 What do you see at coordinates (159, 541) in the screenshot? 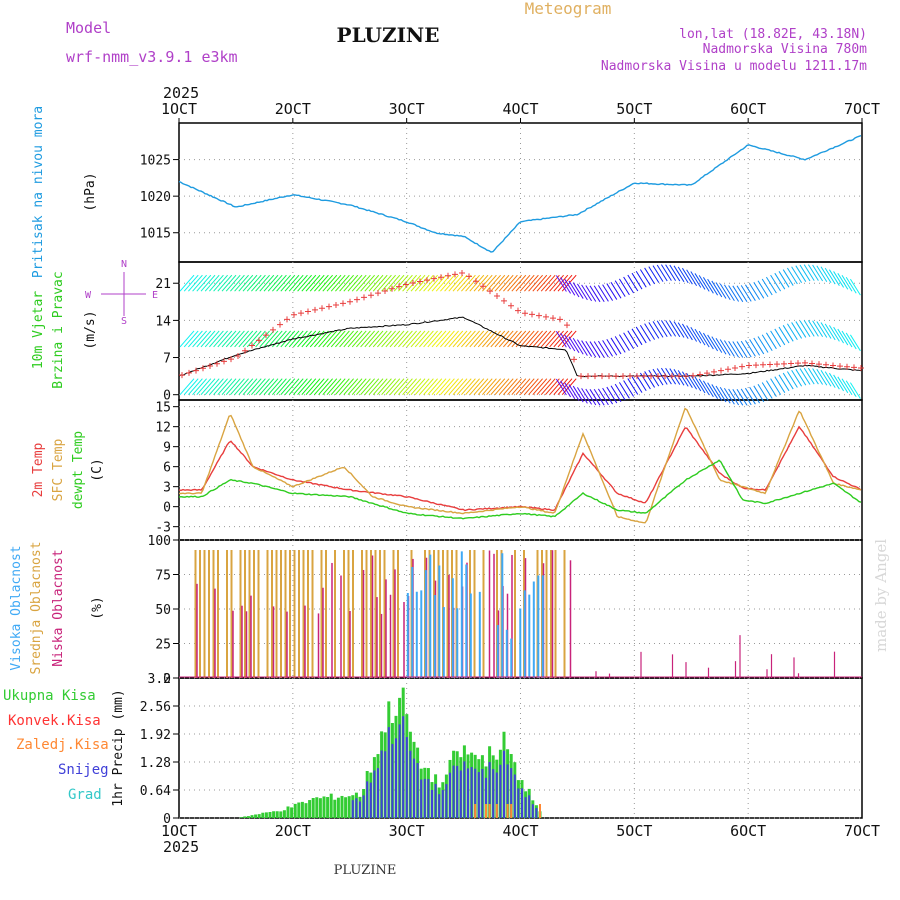
I see `ytick-label: 100` at bounding box center [159, 541].